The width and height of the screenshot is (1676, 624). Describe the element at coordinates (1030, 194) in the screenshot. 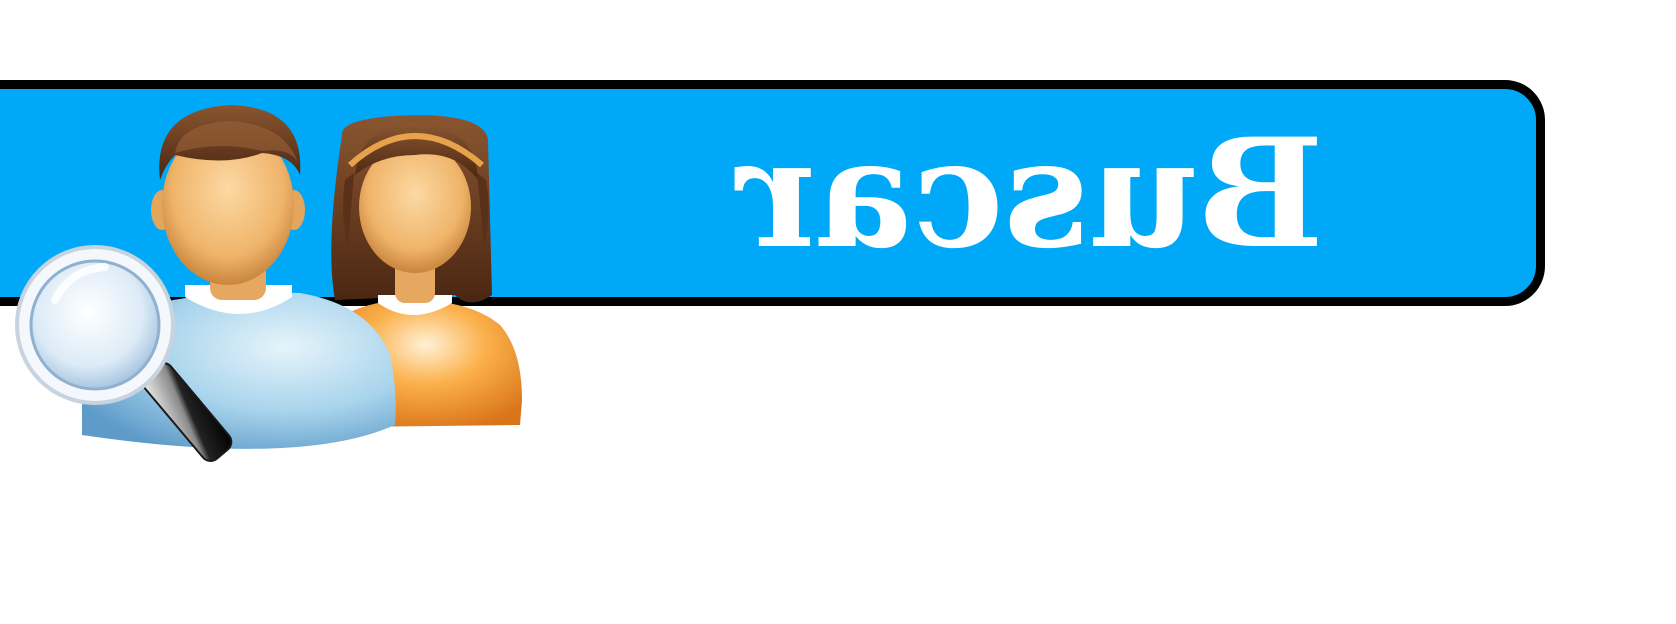

I see `search-button-label: Buscar` at that location.